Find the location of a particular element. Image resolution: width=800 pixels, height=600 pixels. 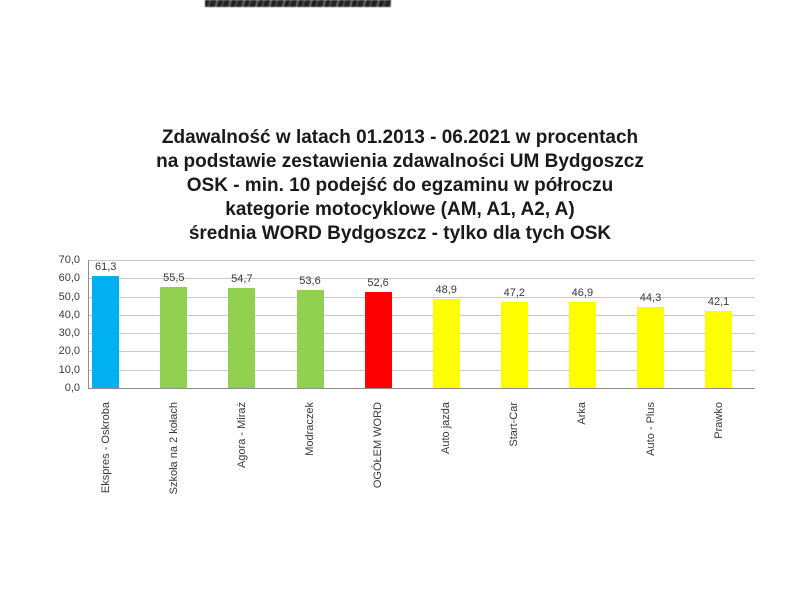

bar-value-label: 55,5 is located at coordinates (174, 277).